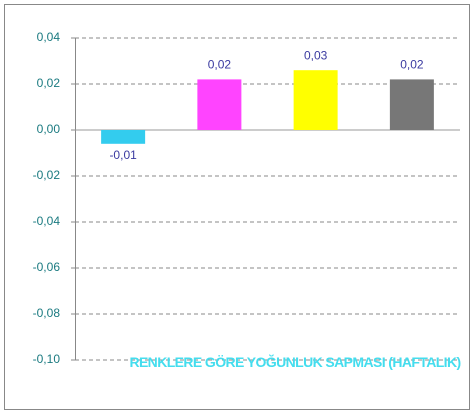 The image size is (474, 415). I want to click on y-tick-label: 0,04, so click(49, 37).